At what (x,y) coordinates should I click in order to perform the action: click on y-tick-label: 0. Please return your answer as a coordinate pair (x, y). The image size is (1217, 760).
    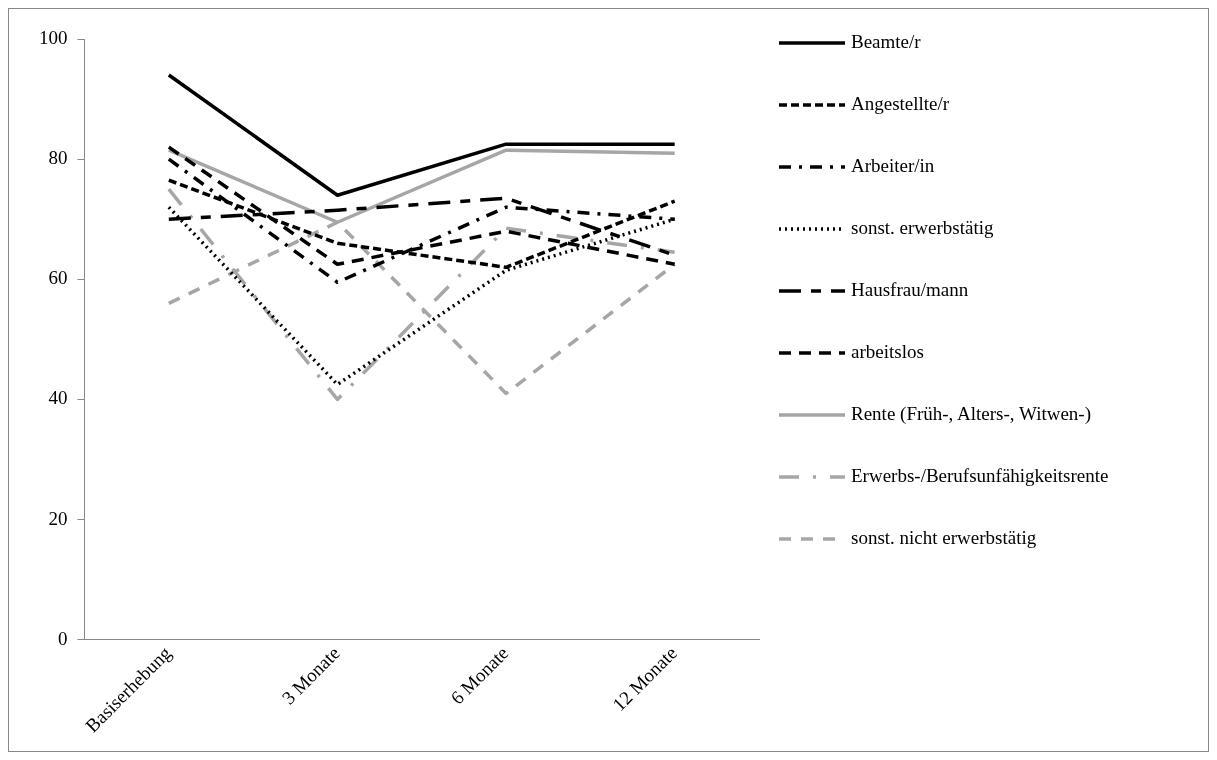
    Looking at the image, I should click on (63, 638).